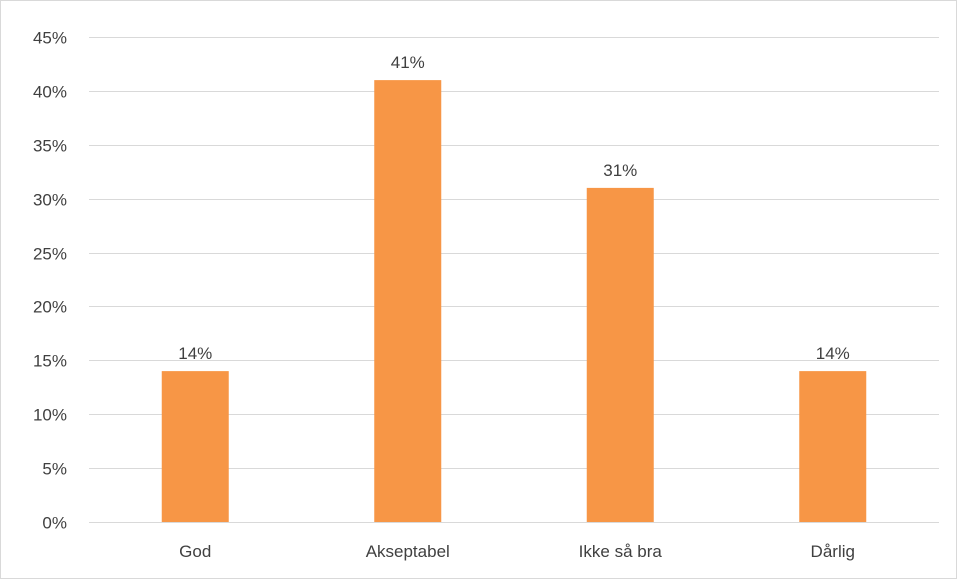 The image size is (957, 580). What do you see at coordinates (50, 38) in the screenshot?
I see `y-tick-label: 45%` at bounding box center [50, 38].